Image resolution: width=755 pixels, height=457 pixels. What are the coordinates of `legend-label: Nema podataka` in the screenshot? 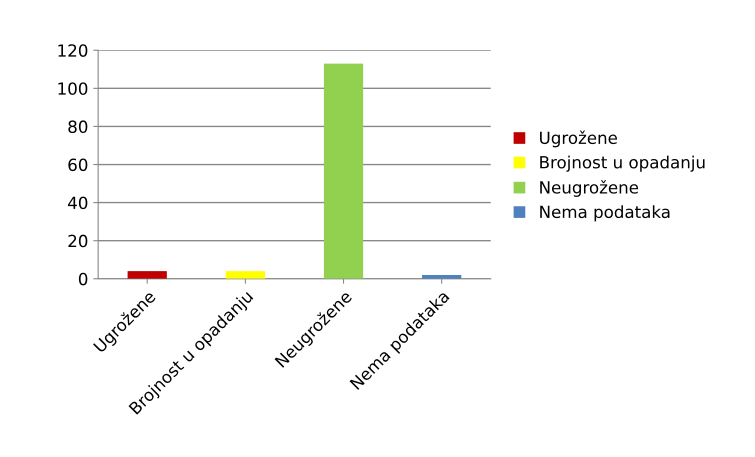 It's located at (605, 213).